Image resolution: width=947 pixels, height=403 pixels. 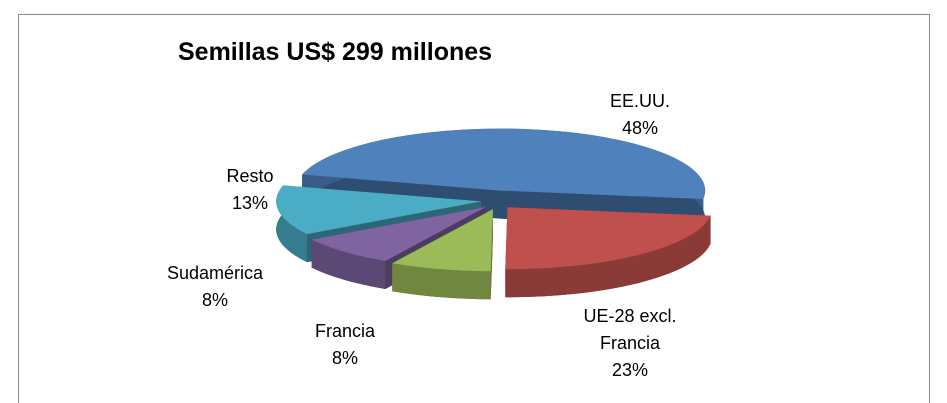 I want to click on category-label: Francia, so click(x=345, y=331).